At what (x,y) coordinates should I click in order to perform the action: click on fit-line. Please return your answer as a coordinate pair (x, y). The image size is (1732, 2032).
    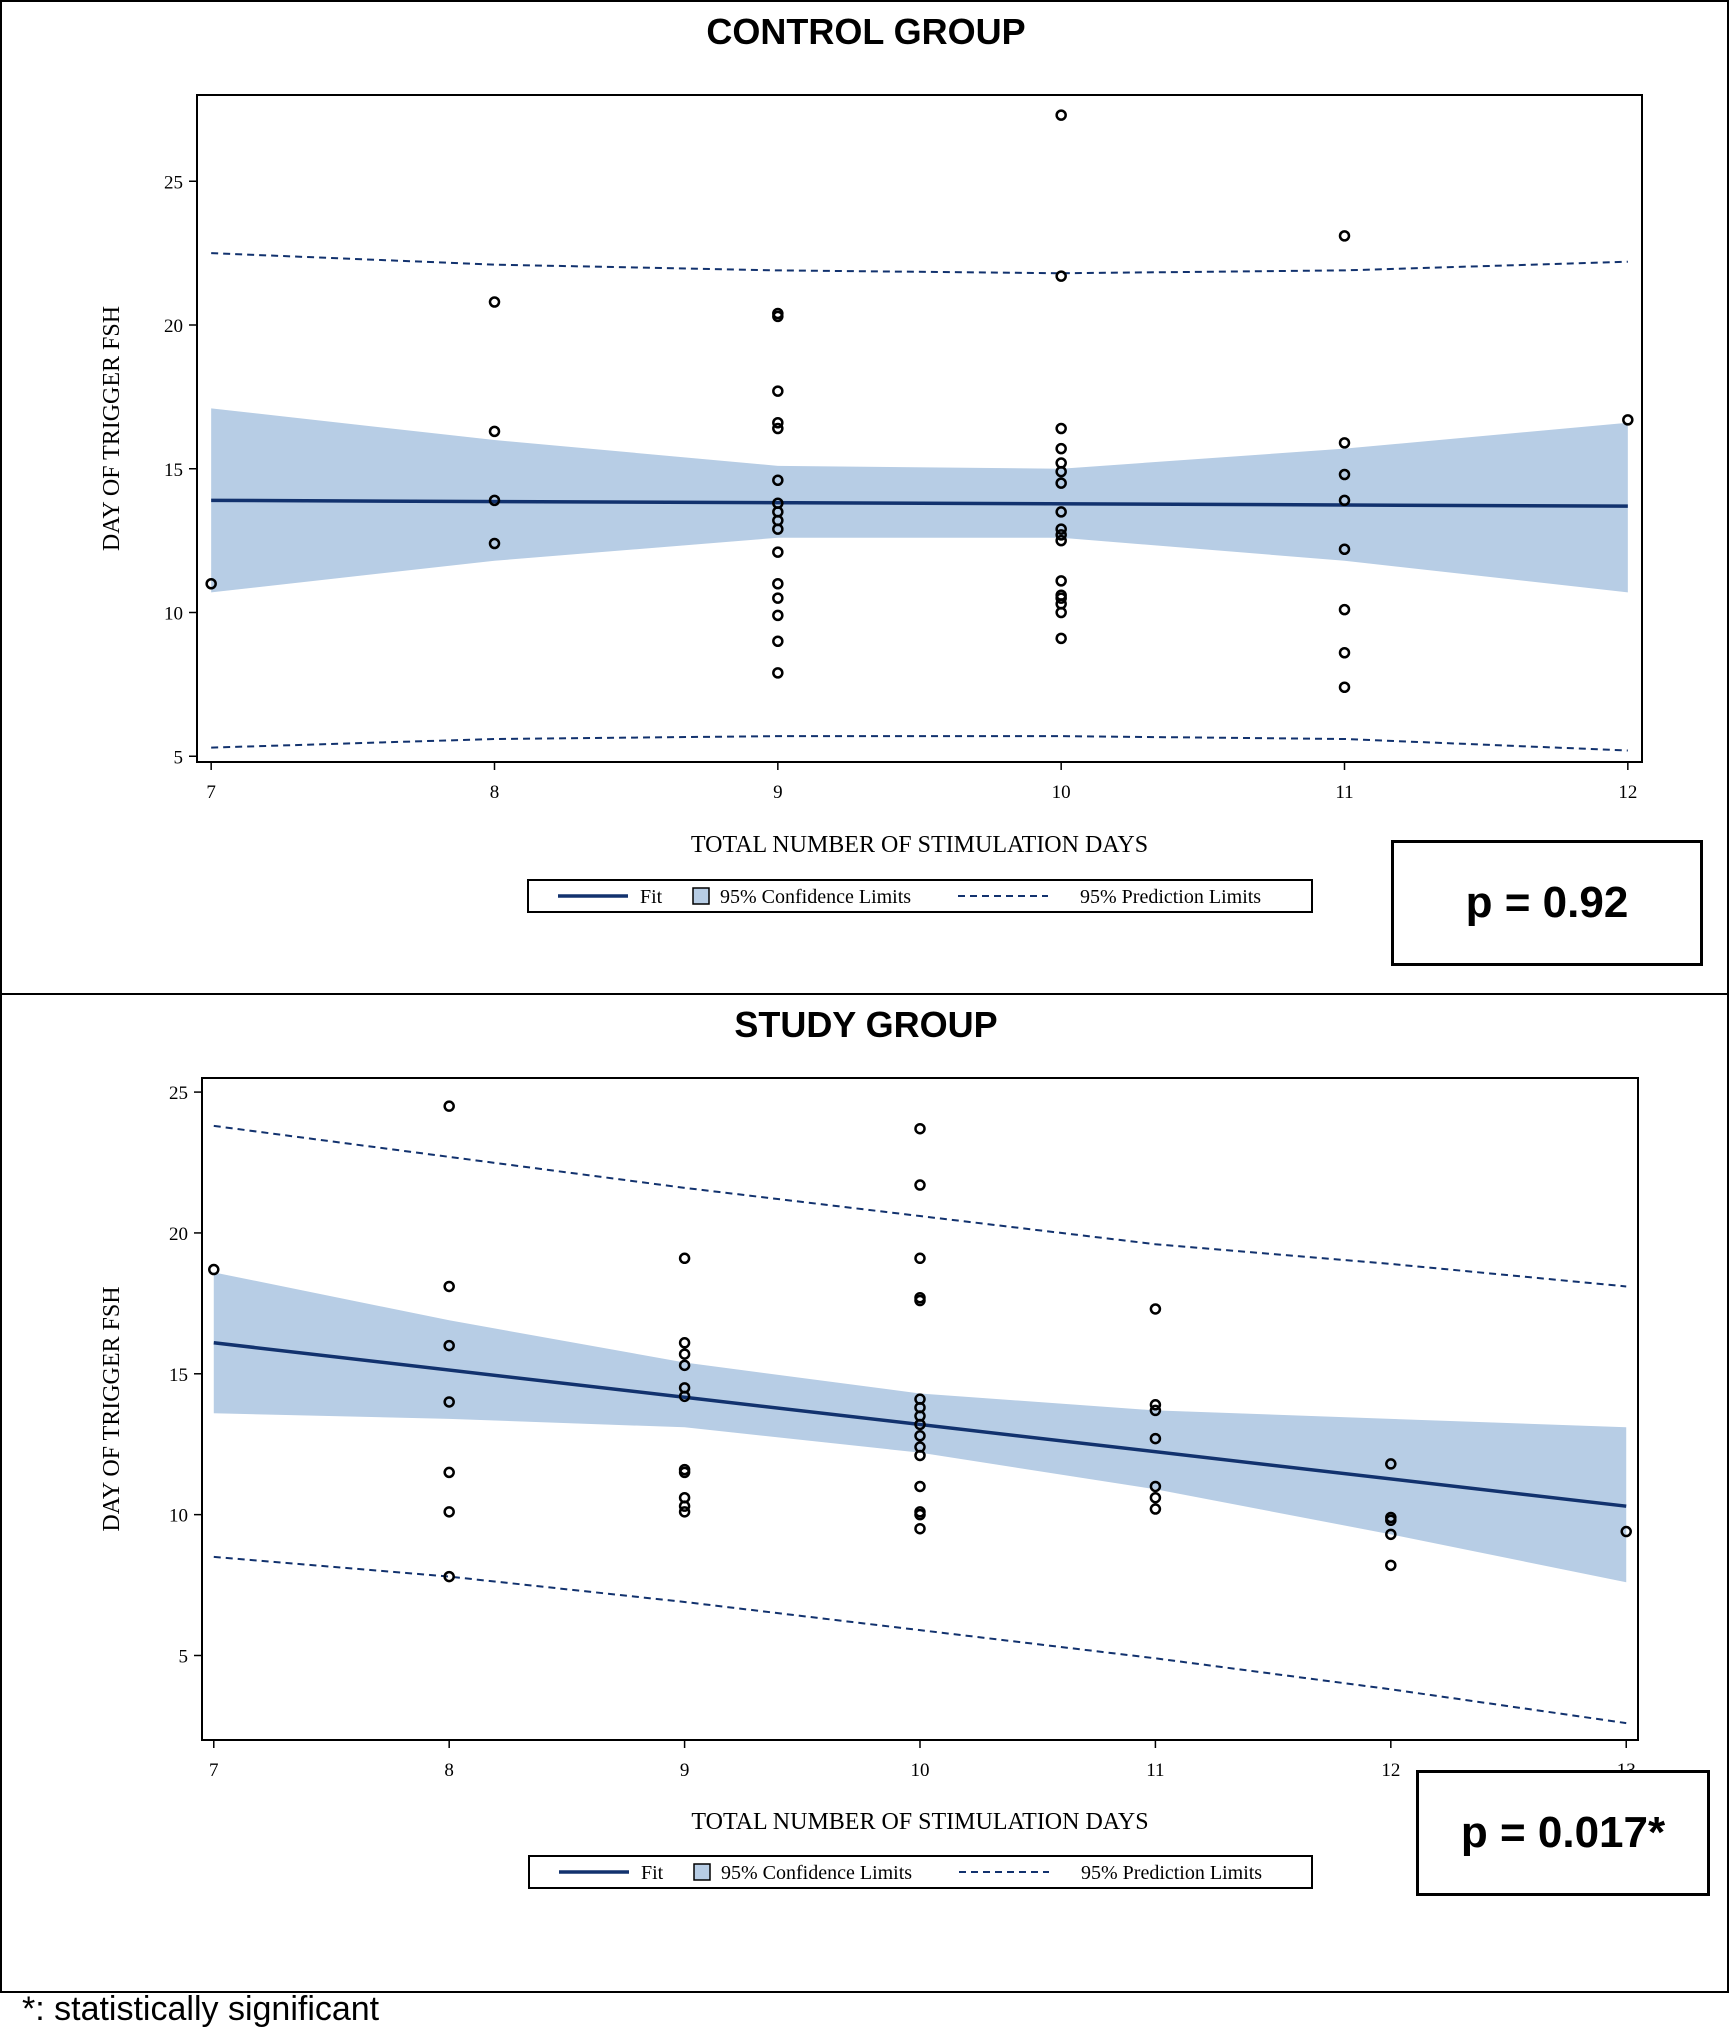
    Looking at the image, I should click on (919, 503).